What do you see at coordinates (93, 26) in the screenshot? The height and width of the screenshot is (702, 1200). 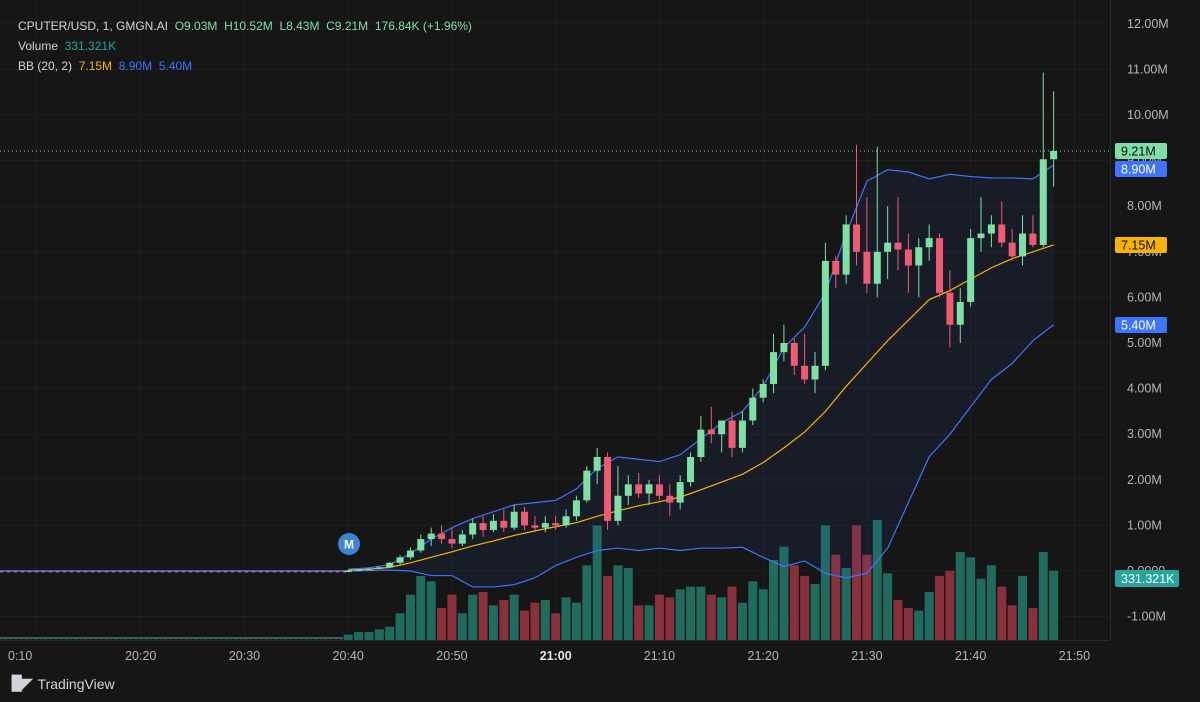 I see `symbol-title: CPUTER/USD, 1, GMGN.AI` at bounding box center [93, 26].